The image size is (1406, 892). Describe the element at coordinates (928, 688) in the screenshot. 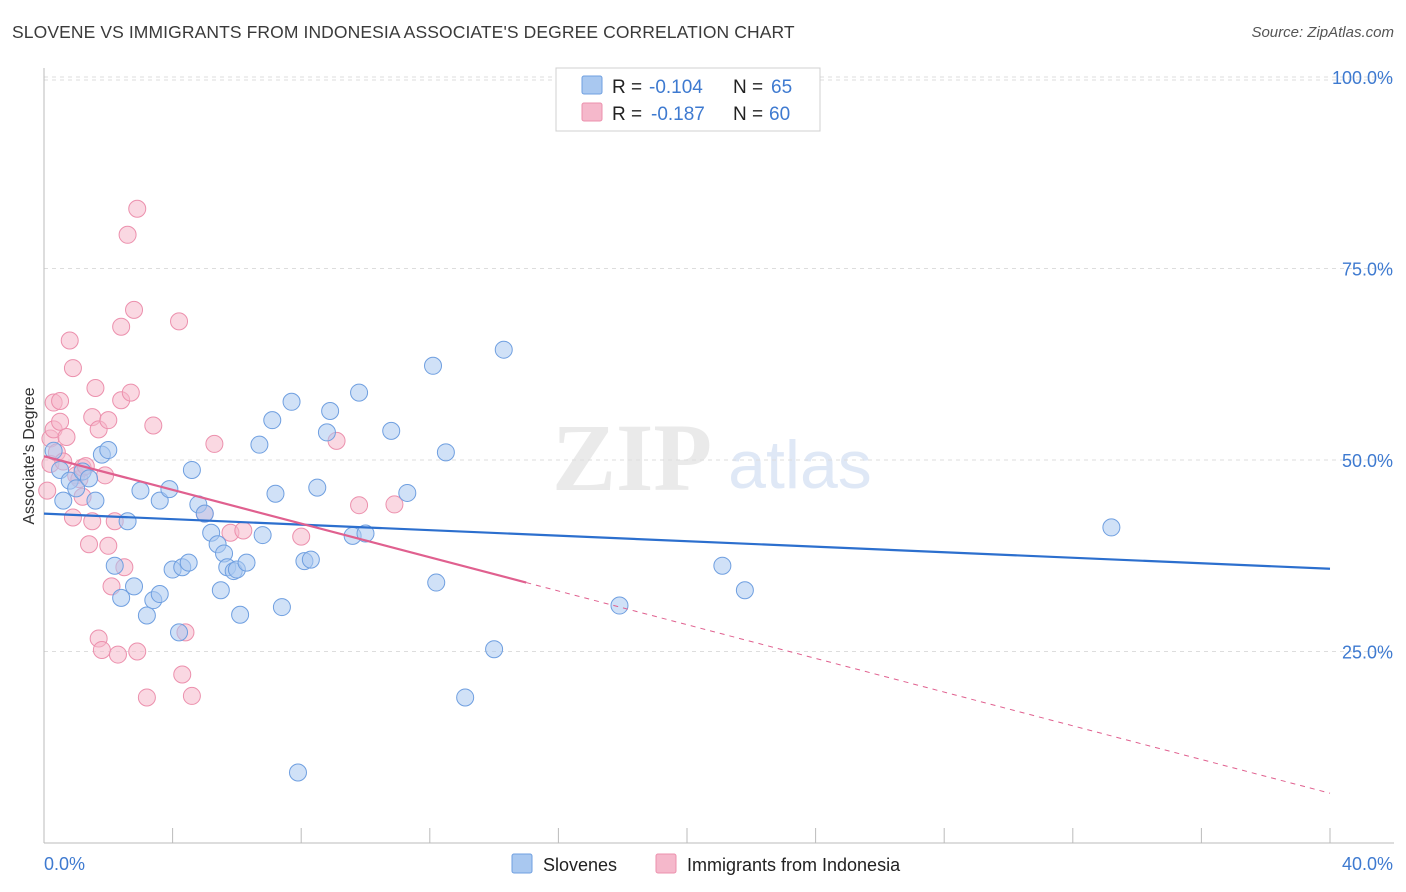

I see `trend-line-indonesia-extrapolated` at that location.